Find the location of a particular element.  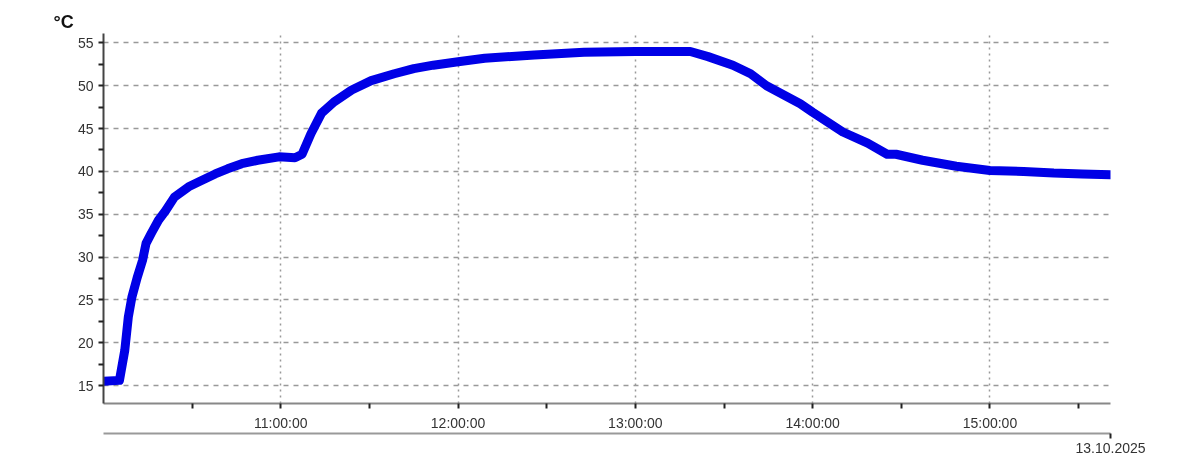

y-tick-label: 40 is located at coordinates (85, 171).